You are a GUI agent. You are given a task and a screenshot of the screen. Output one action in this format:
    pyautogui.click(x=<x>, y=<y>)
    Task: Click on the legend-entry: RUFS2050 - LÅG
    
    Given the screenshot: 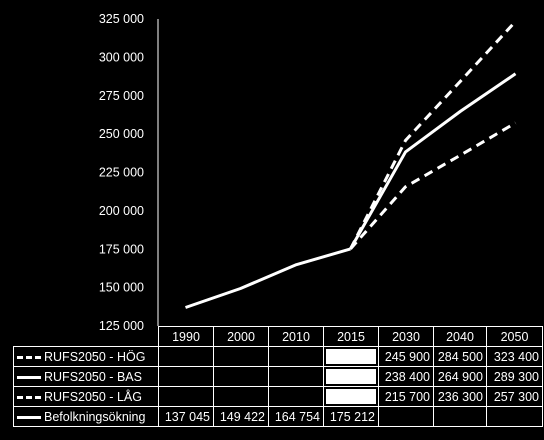 What is the action you would take?
    pyautogui.click(x=86, y=396)
    